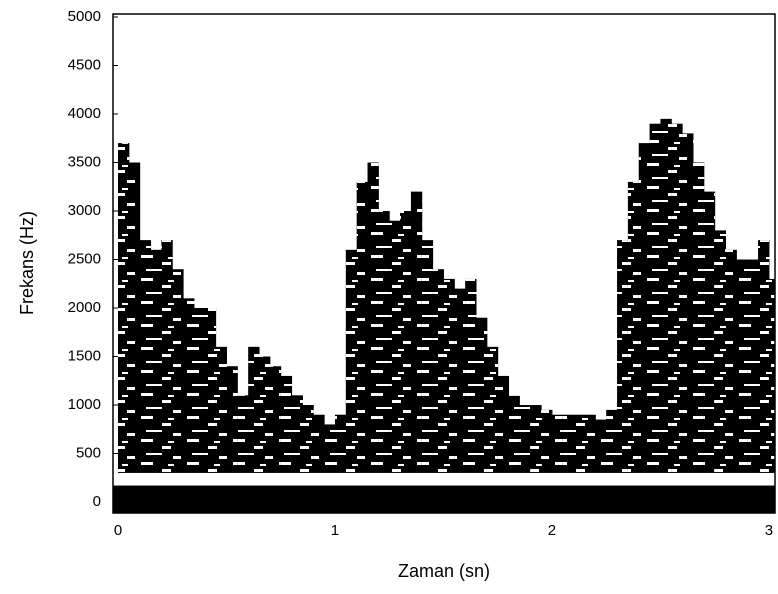 This screenshot has height=594, width=778. Describe the element at coordinates (84, 355) in the screenshot. I see `y-tick-label: 1500` at that location.